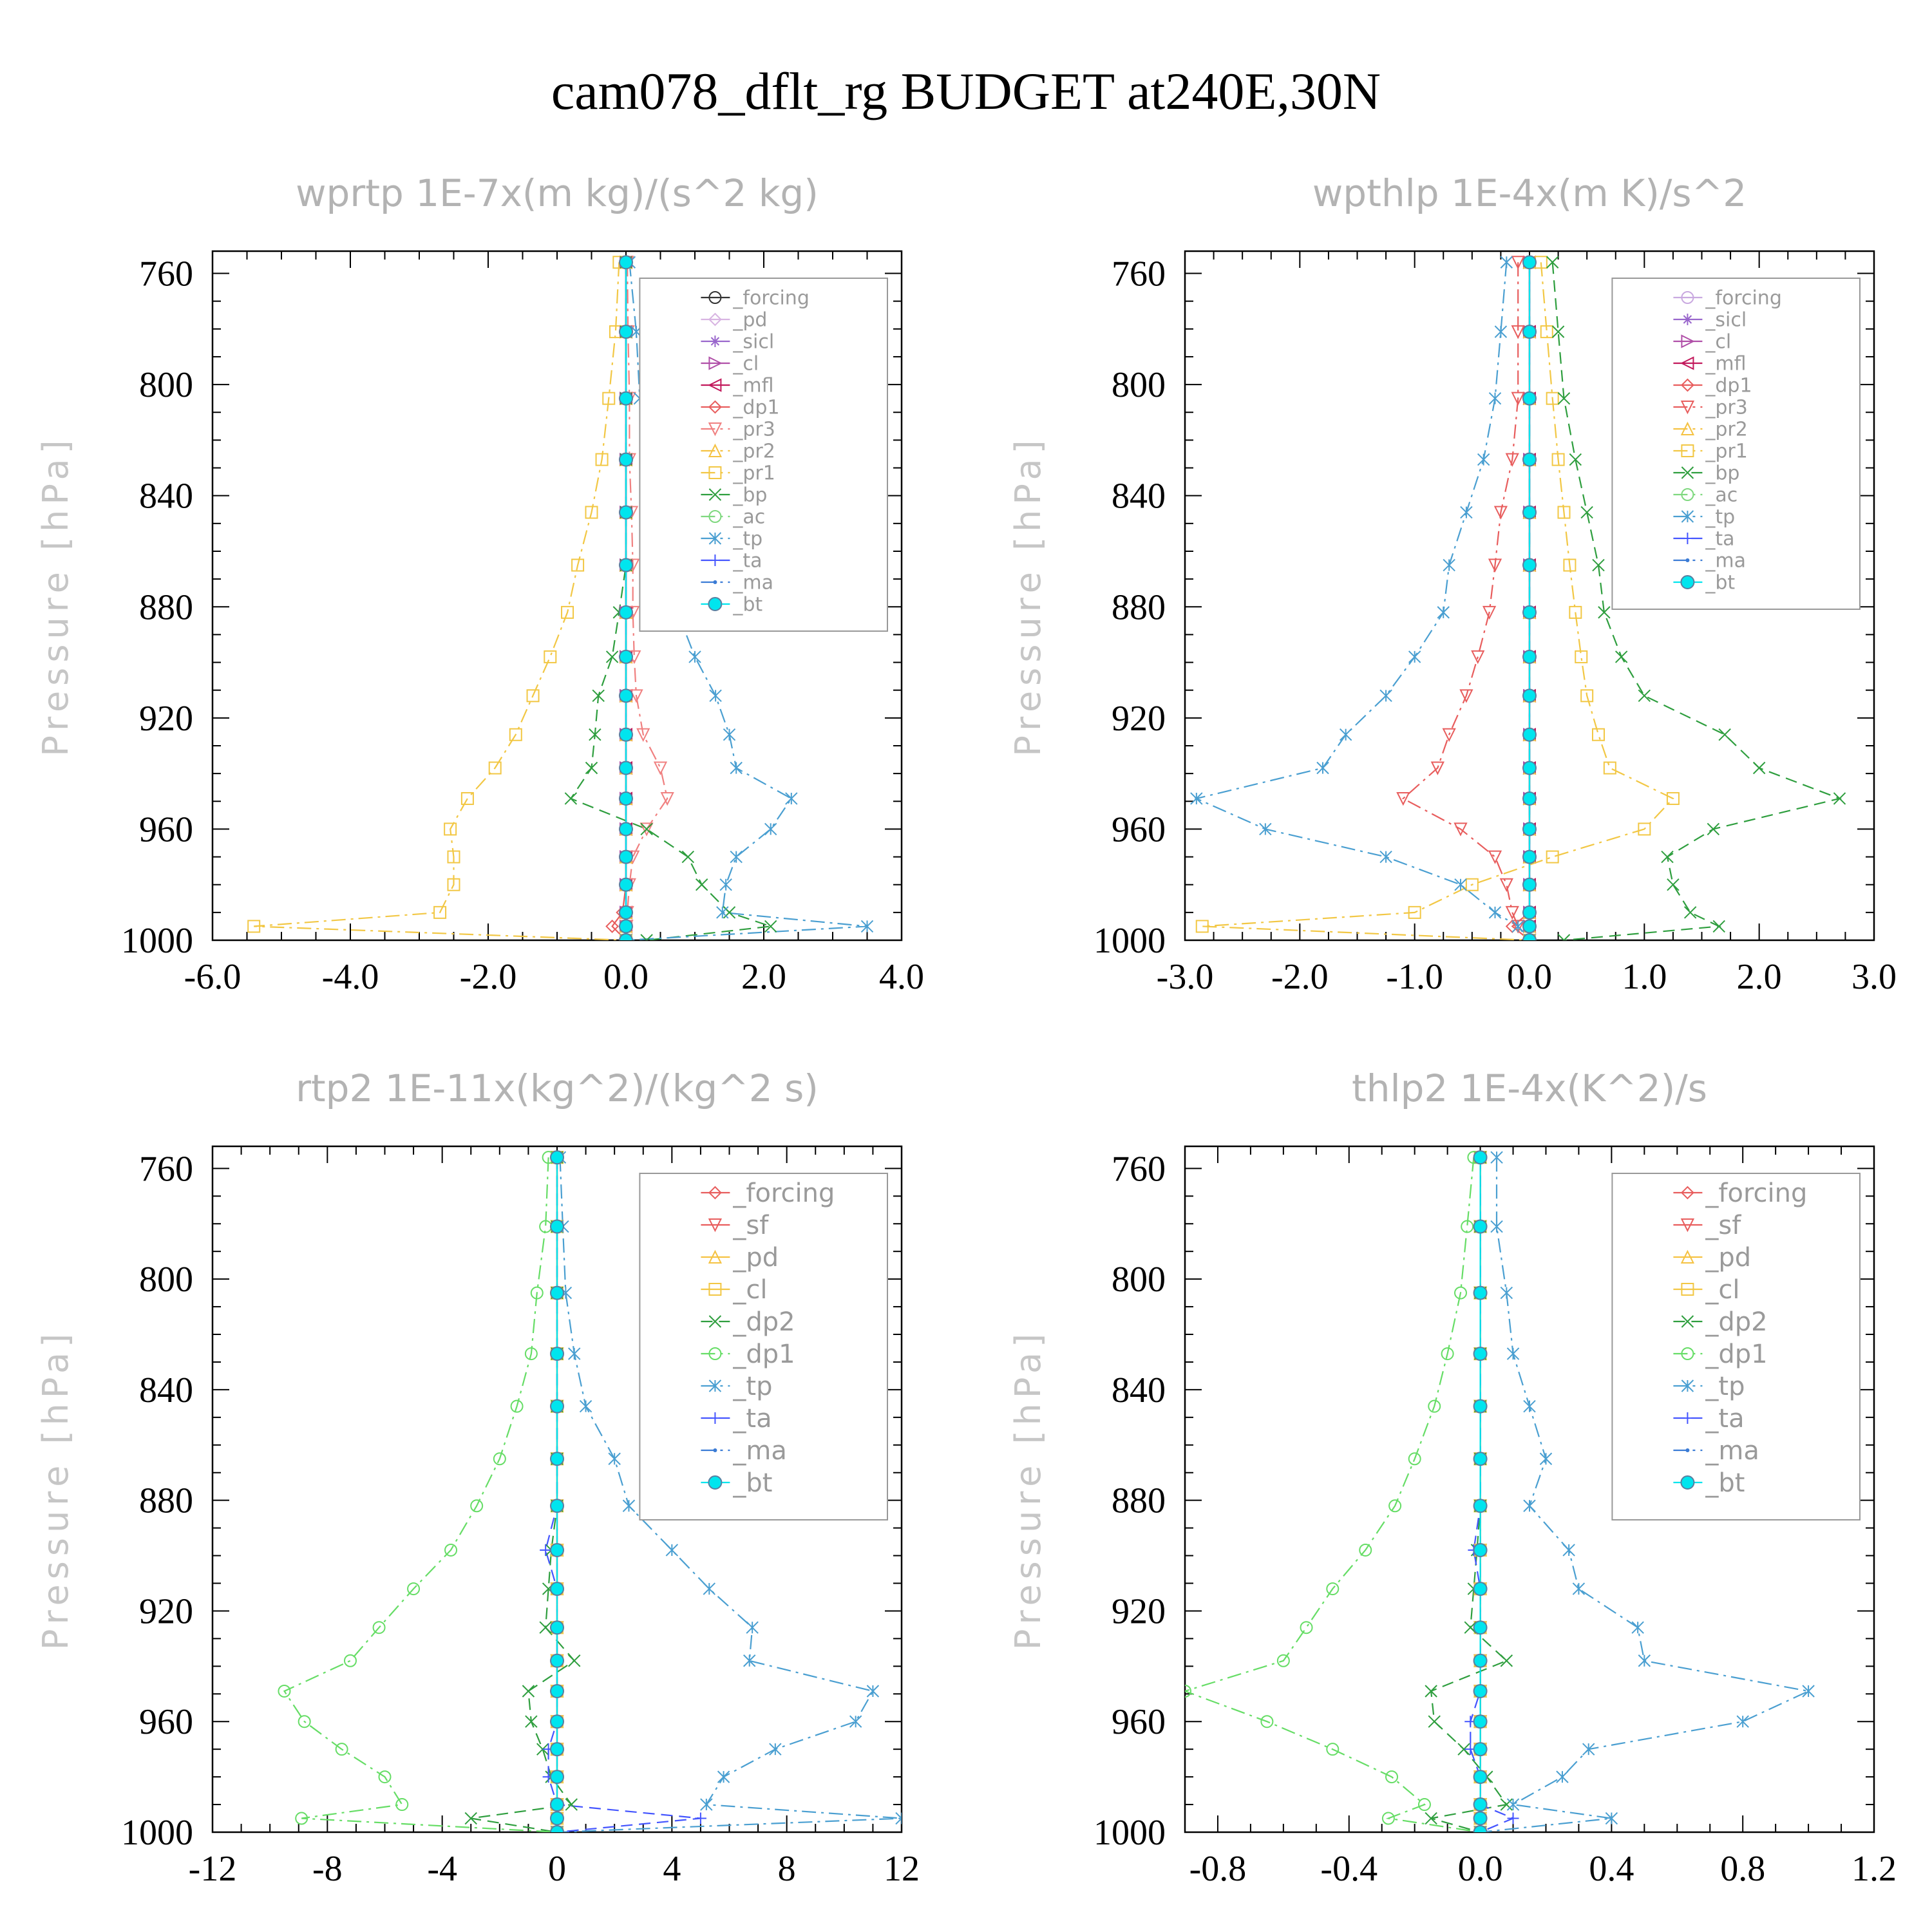  I want to click on legend-entry: _ac, so click(1721, 496).